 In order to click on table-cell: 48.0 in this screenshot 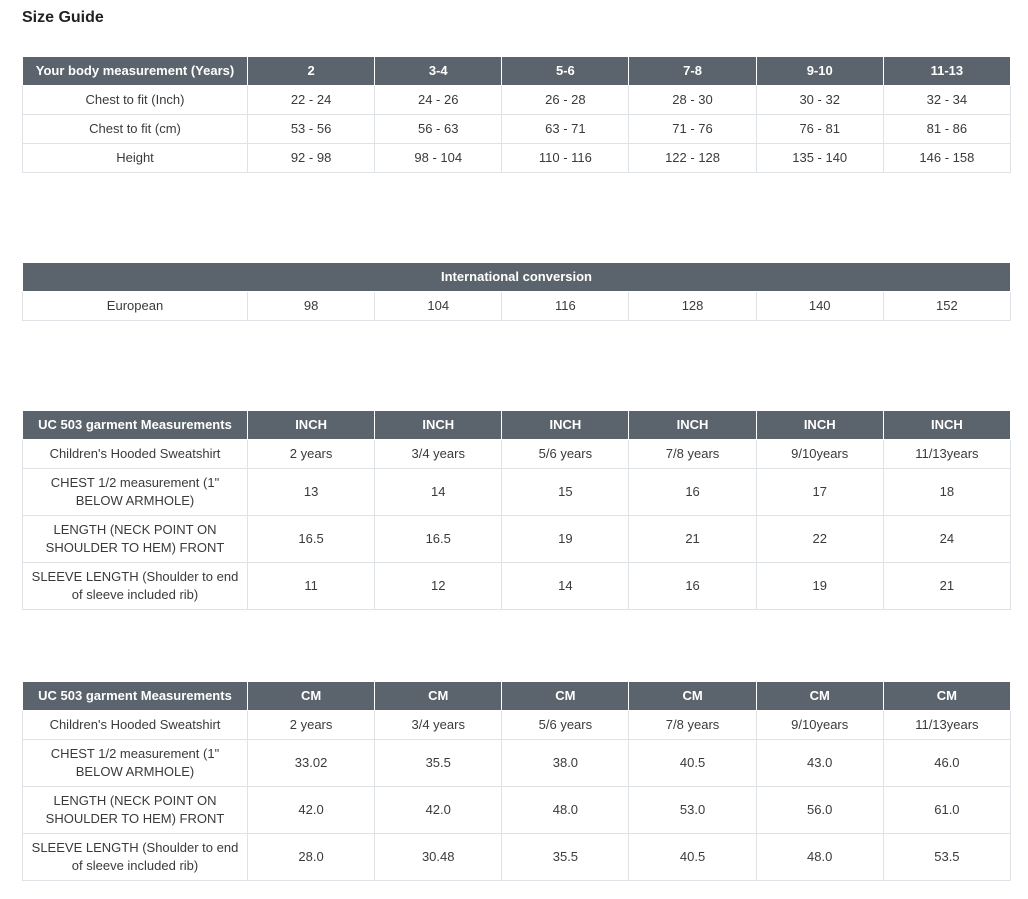, I will do `click(565, 810)`.